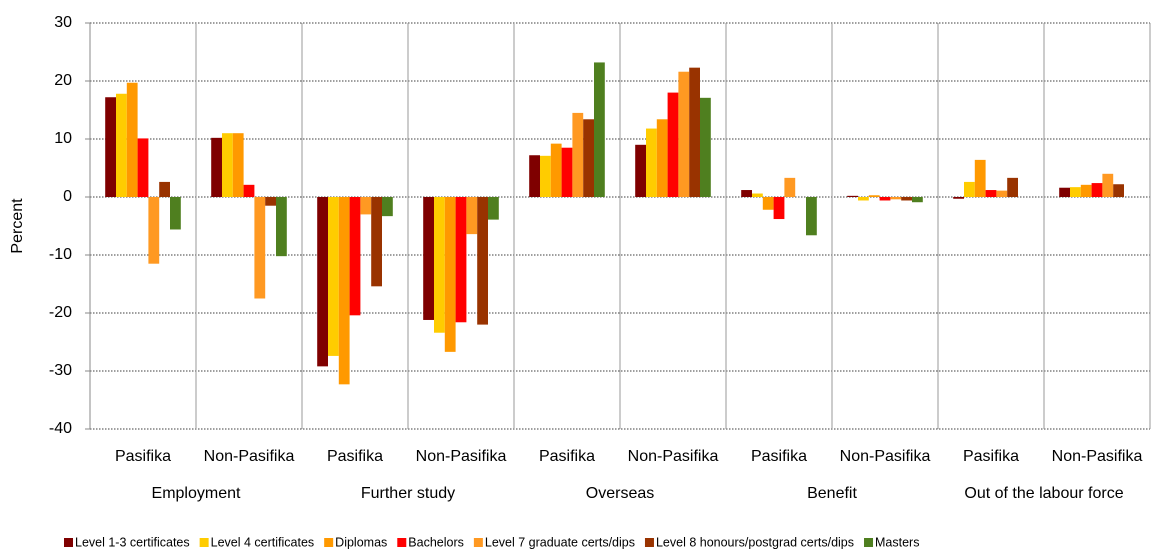  What do you see at coordinates (60, 254) in the screenshot?
I see `y-tick-label: -10` at bounding box center [60, 254].